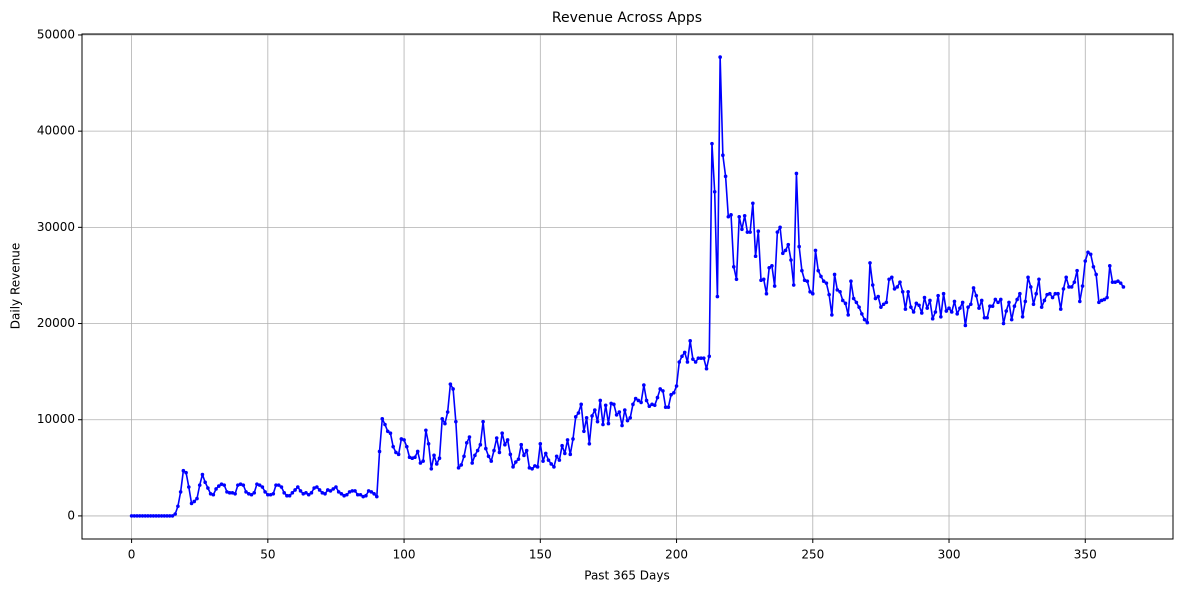  Describe the element at coordinates (132, 555) in the screenshot. I see `x-tick-label: 0` at that location.